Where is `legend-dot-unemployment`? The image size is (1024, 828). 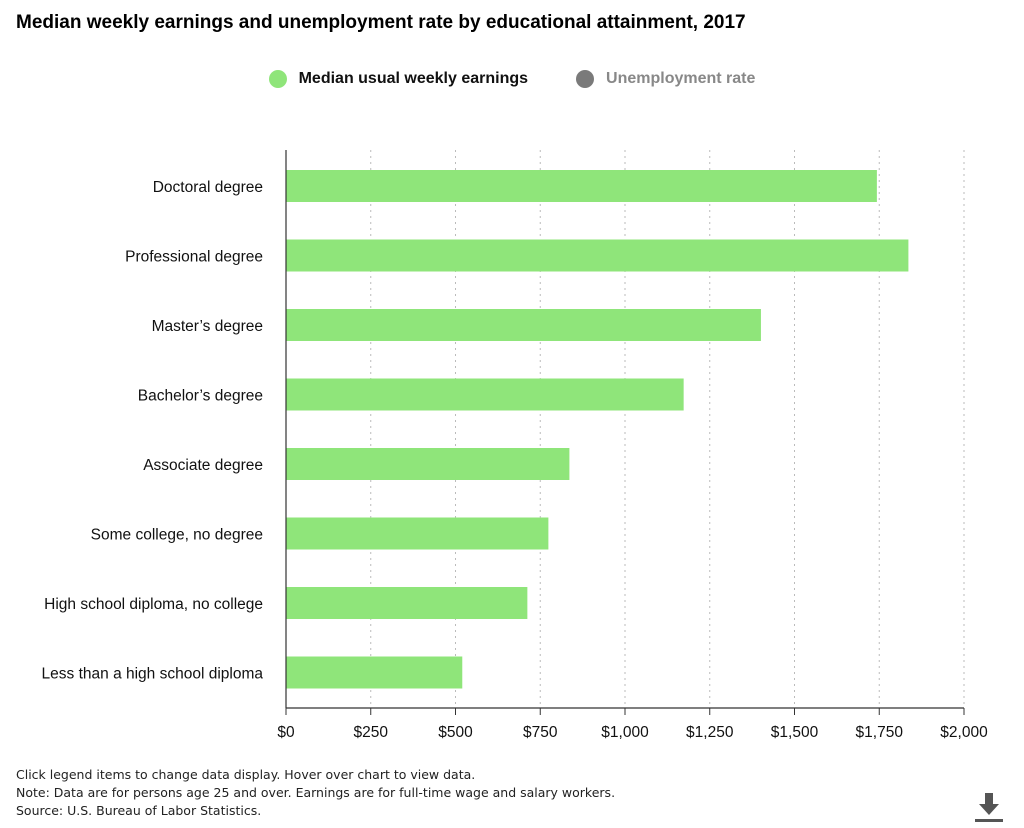 legend-dot-unemployment is located at coordinates (585, 79).